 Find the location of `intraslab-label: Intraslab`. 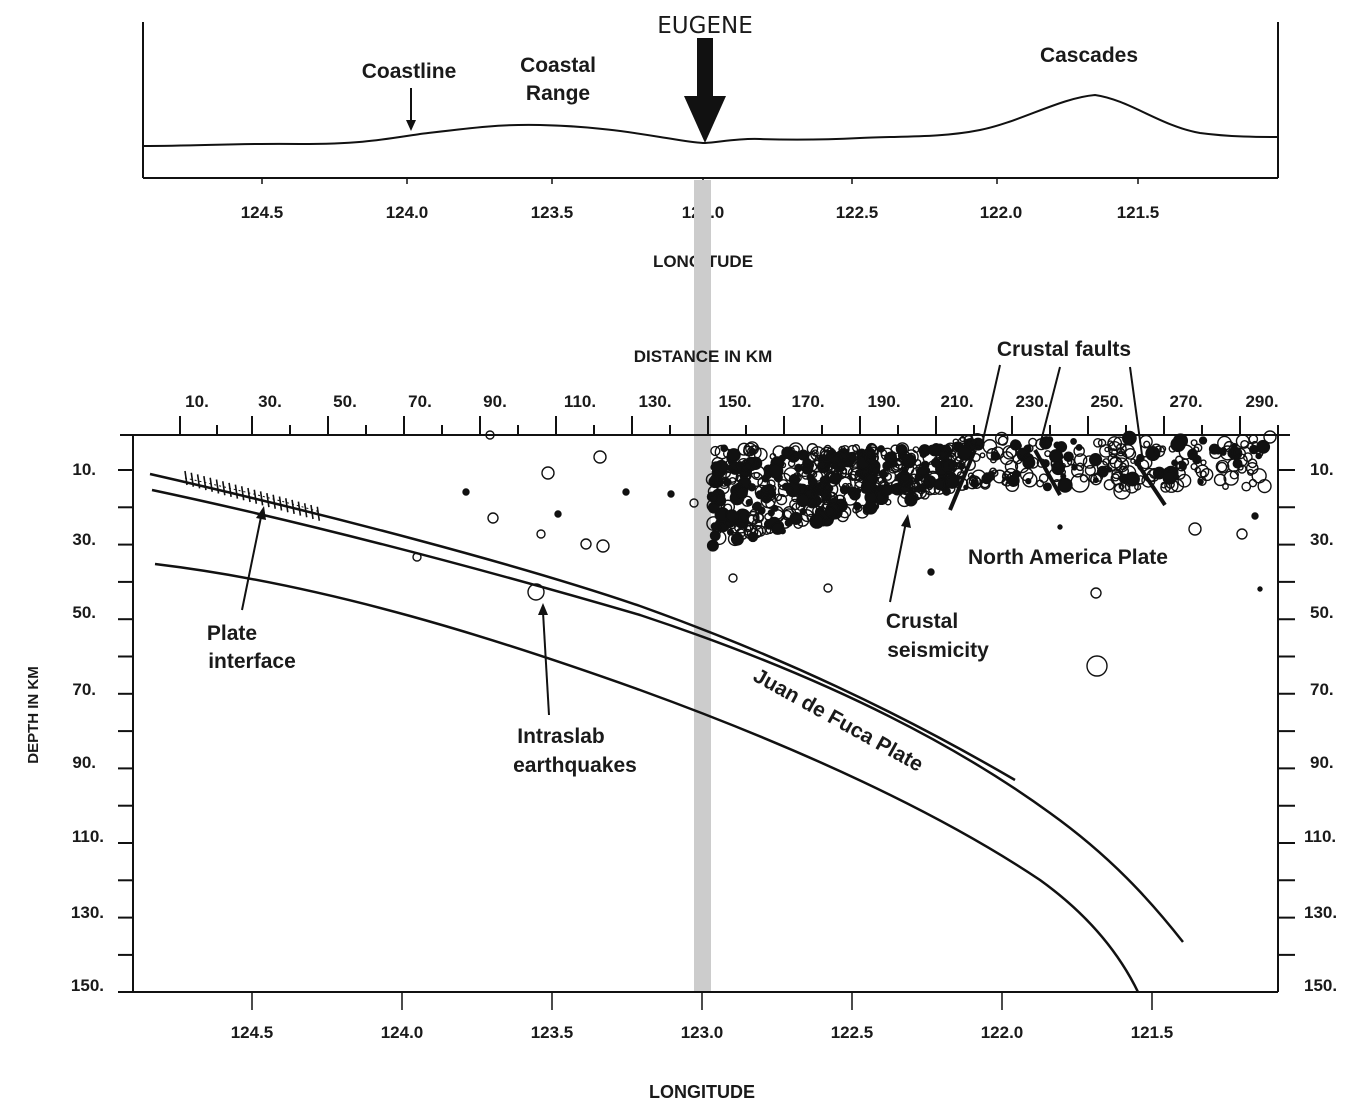

intraslab-label: Intraslab is located at coordinates (561, 736).